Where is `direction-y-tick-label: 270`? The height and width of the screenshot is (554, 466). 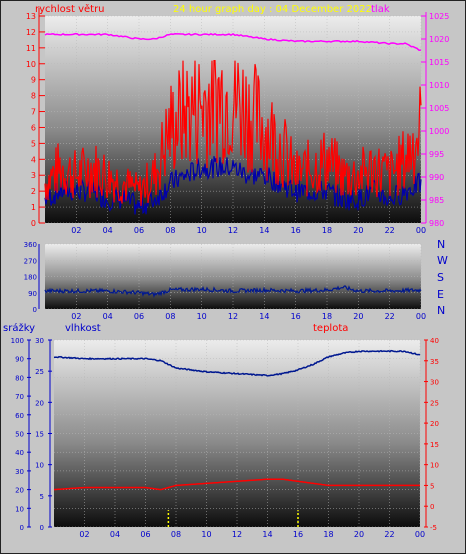
direction-y-tick-label: 270 is located at coordinates (30, 261).